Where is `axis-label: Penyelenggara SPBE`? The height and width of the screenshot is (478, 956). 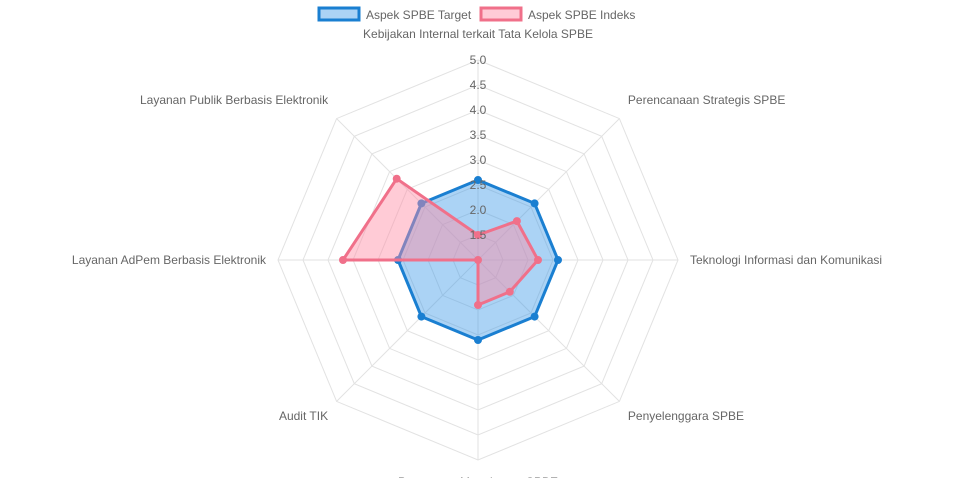
axis-label: Penyelenggara SPBE is located at coordinates (686, 416).